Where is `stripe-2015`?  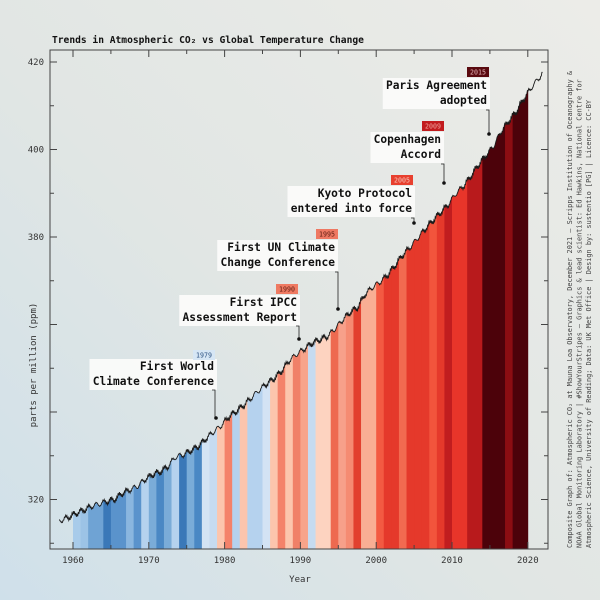 stripe-2015 is located at coordinates (493, 310).